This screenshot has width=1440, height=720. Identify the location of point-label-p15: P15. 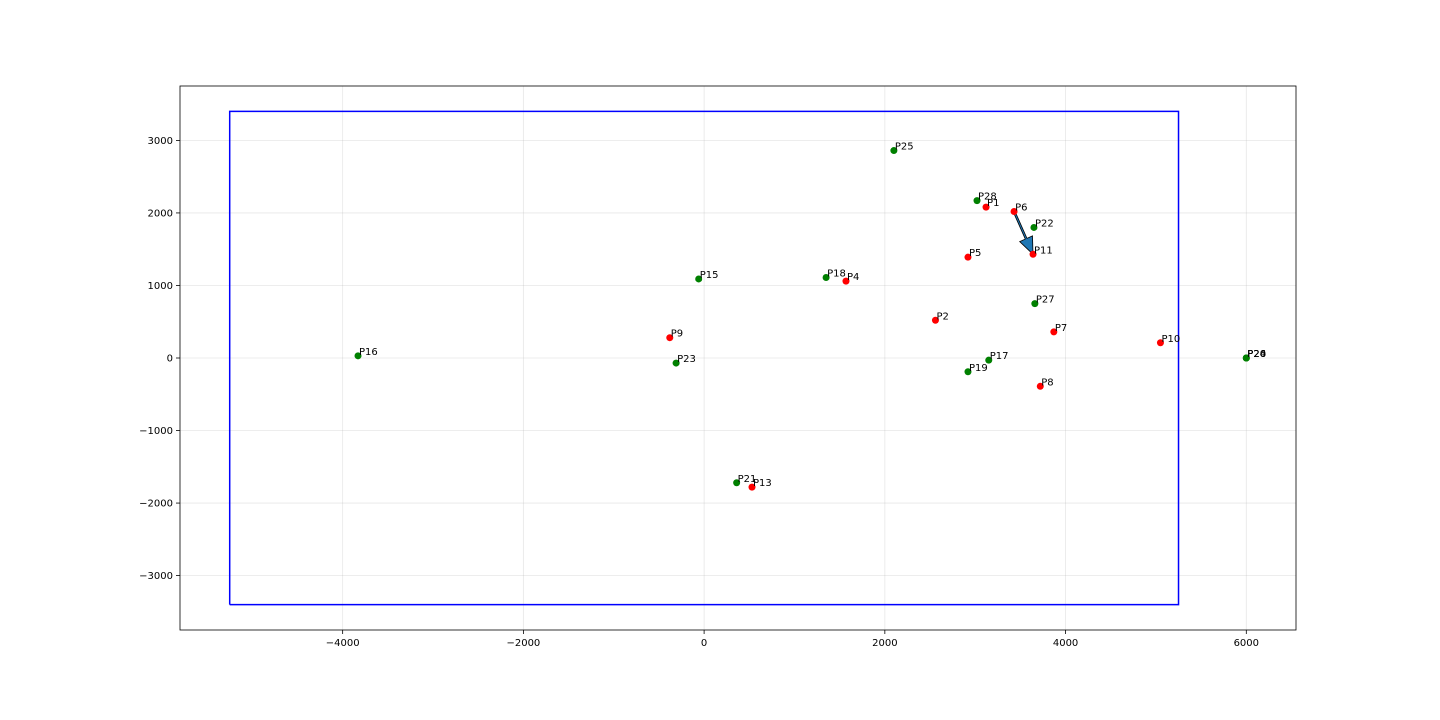
(709, 275).